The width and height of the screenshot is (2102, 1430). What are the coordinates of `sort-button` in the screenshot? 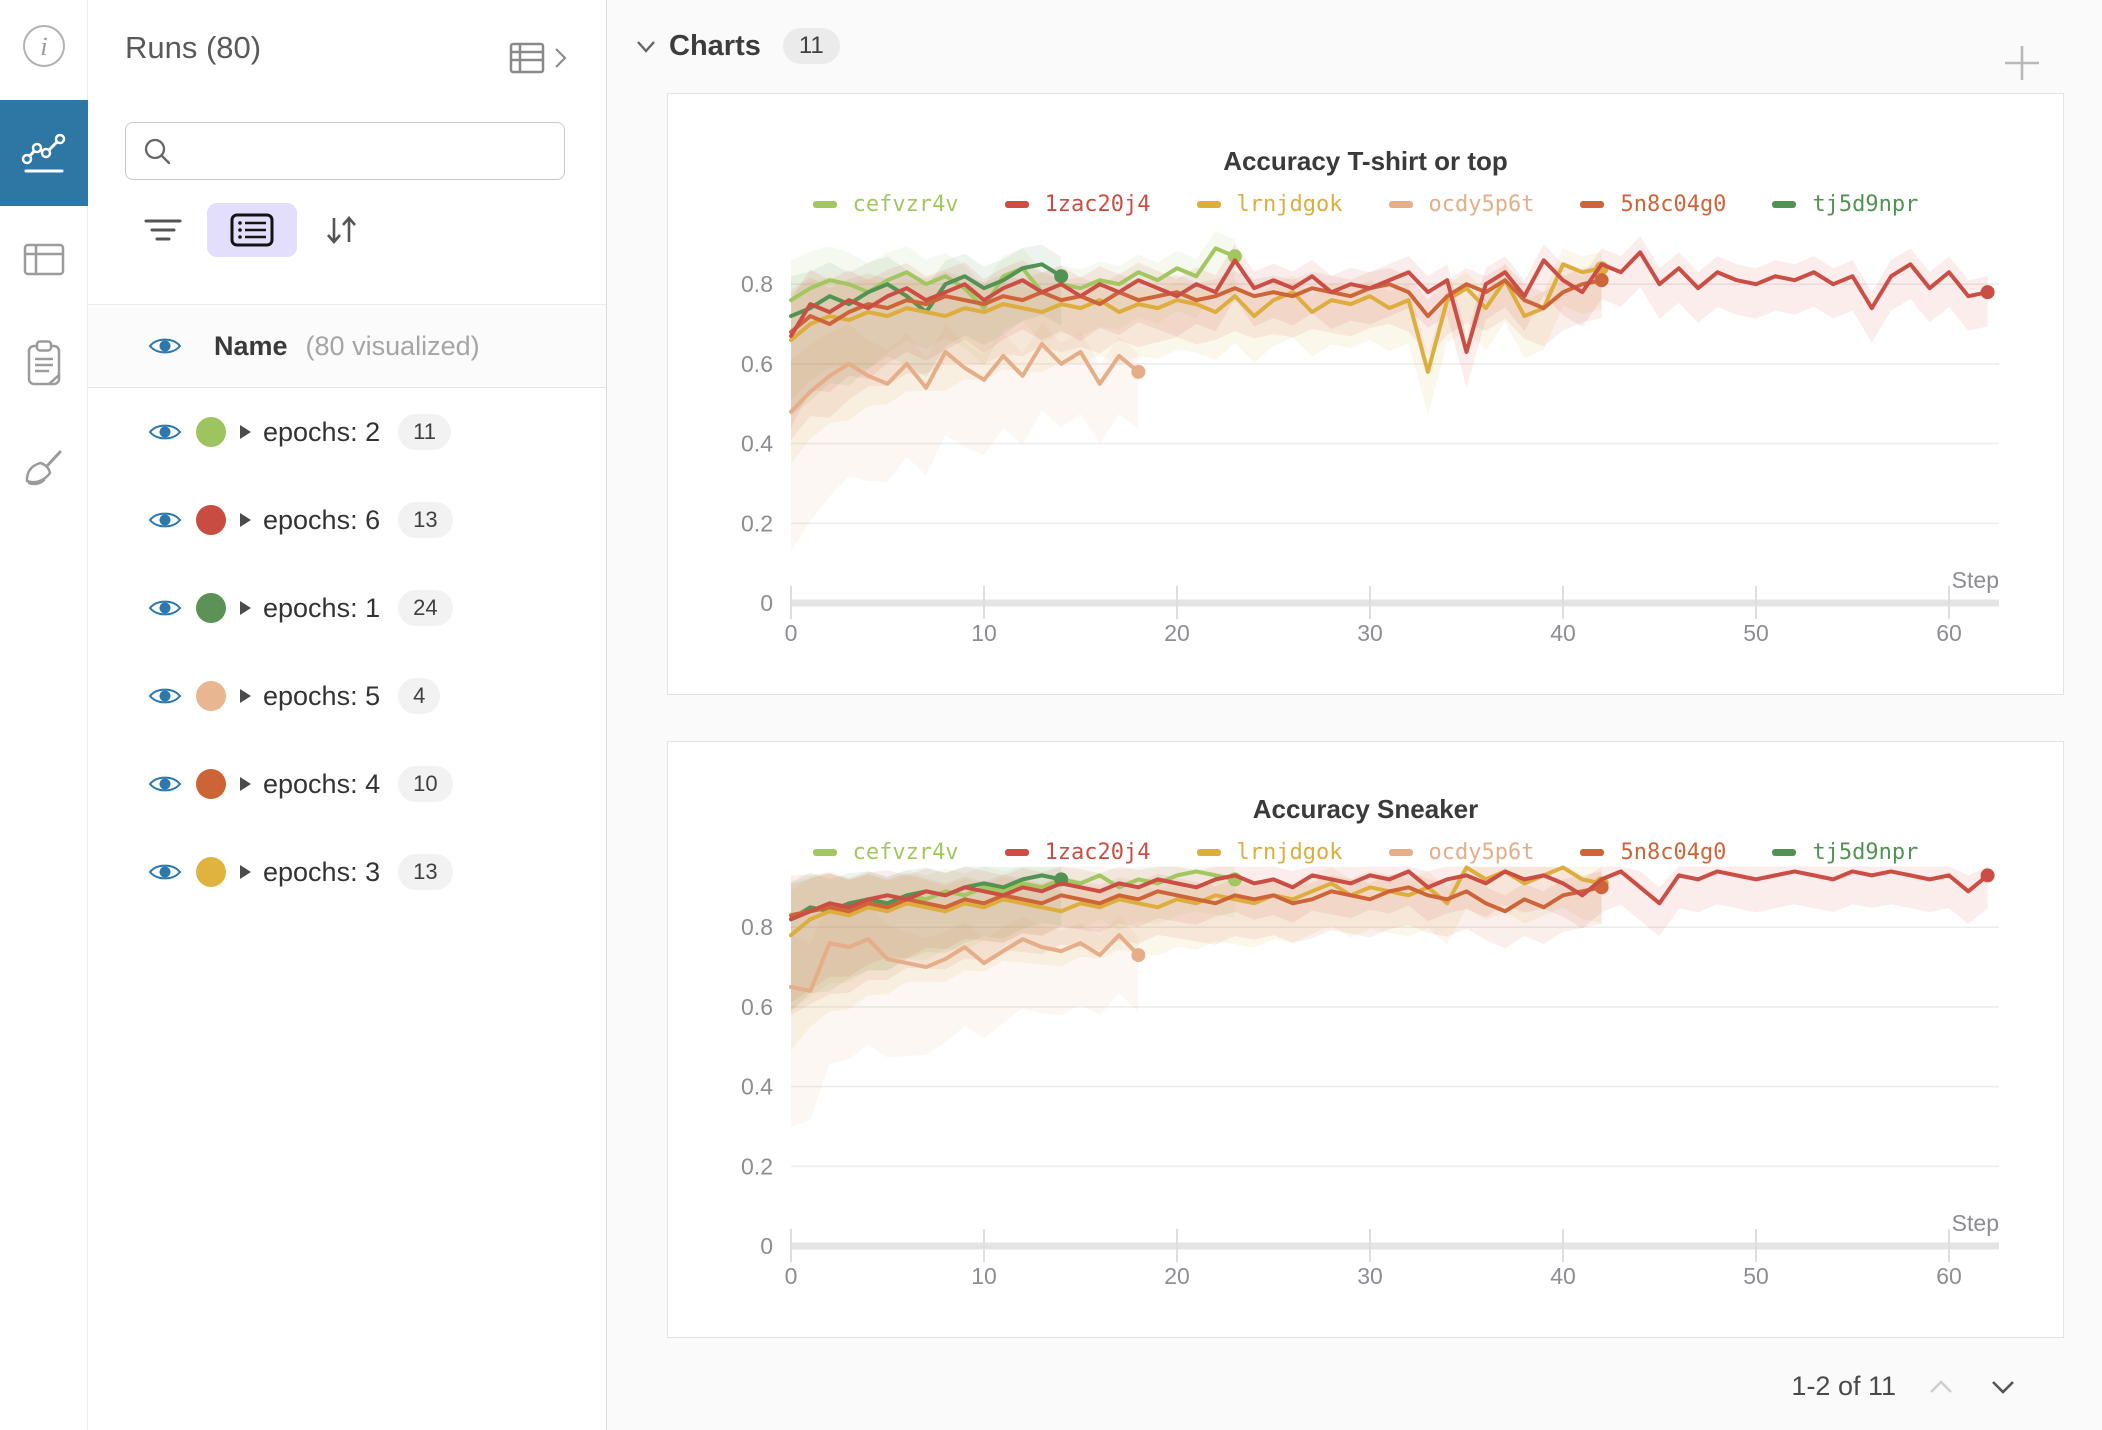 It's located at (341, 230).